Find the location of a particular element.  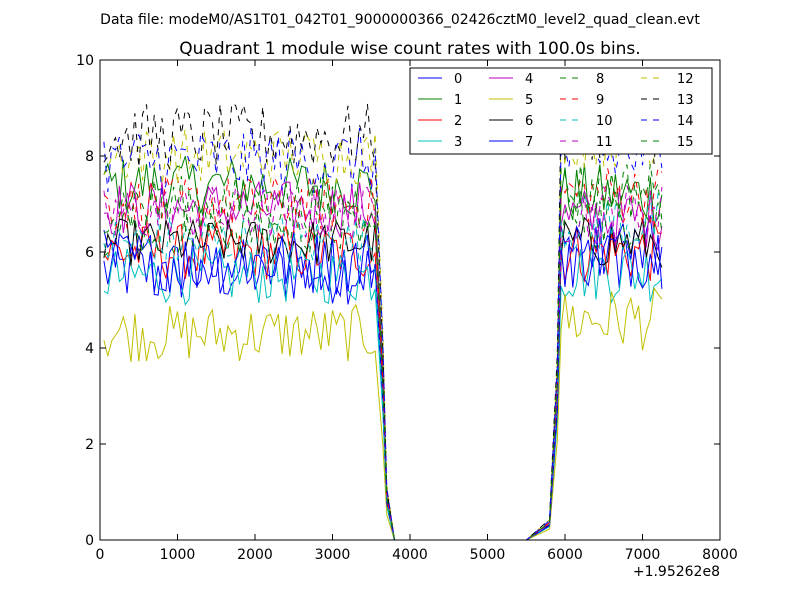

legend-label: 5 is located at coordinates (529, 100).